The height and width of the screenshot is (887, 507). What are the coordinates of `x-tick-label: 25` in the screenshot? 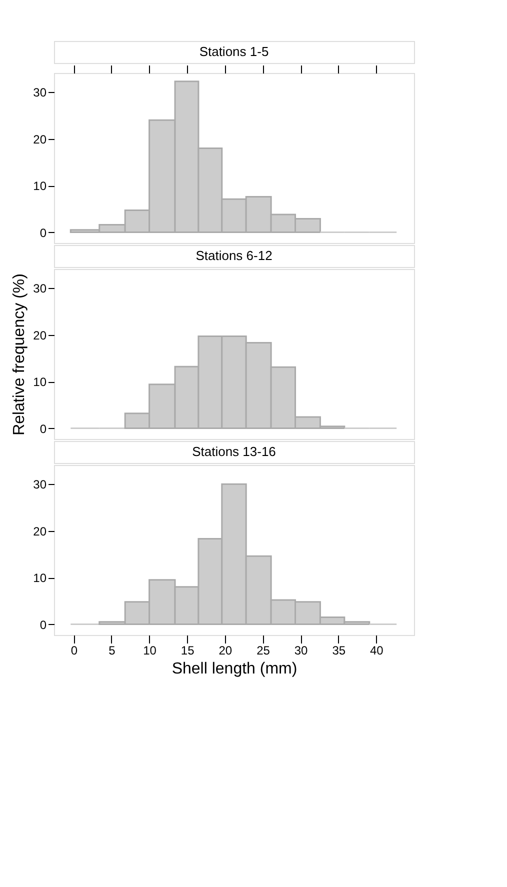 It's located at (263, 651).